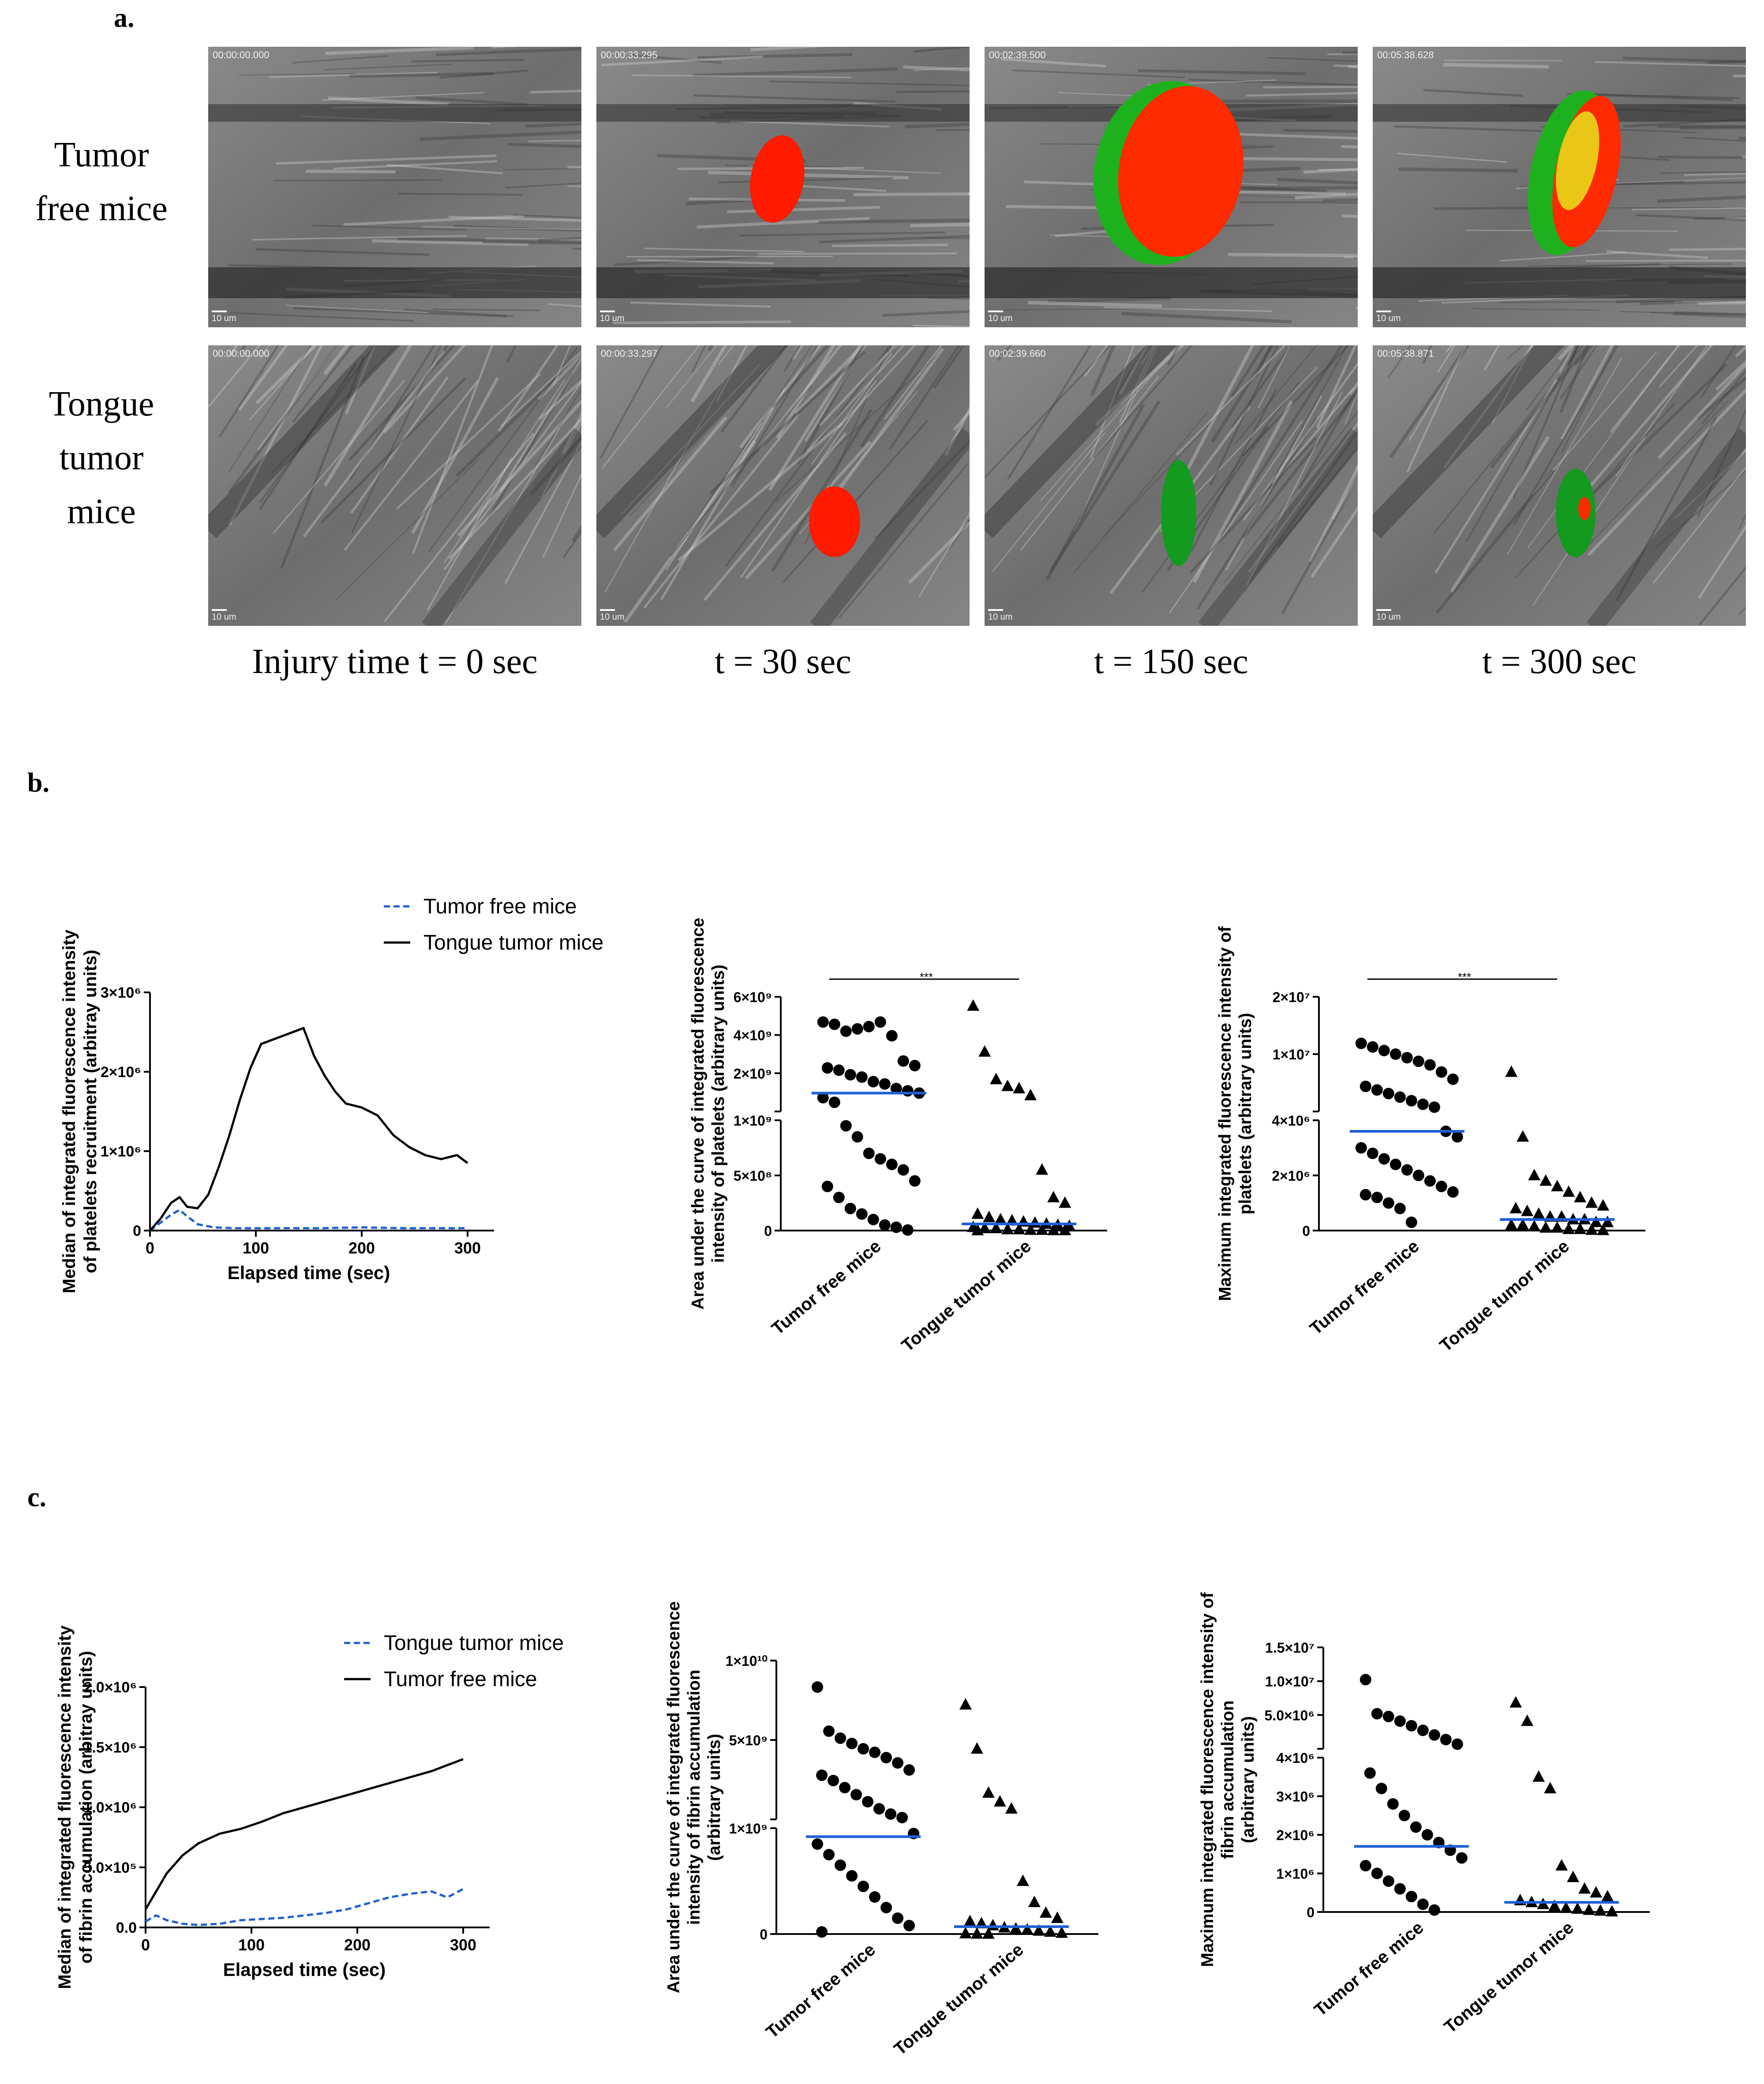 This screenshot has width=1764, height=2084. Describe the element at coordinates (242, 54) in the screenshot. I see `timestamp: 00:00:00.000` at that location.